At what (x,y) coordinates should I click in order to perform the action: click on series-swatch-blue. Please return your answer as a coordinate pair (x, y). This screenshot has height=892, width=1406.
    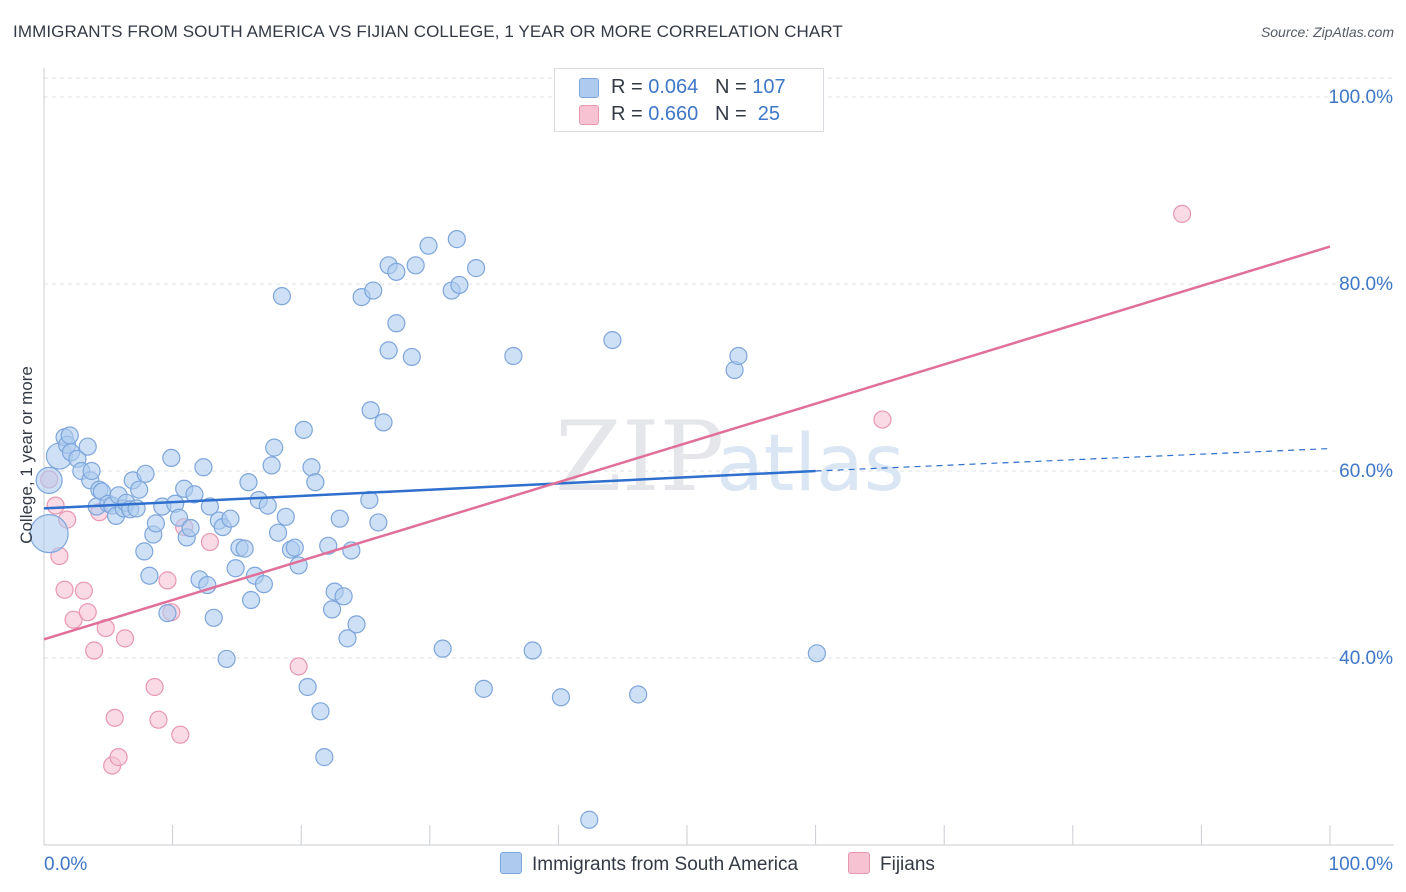
    Looking at the image, I should click on (511, 863).